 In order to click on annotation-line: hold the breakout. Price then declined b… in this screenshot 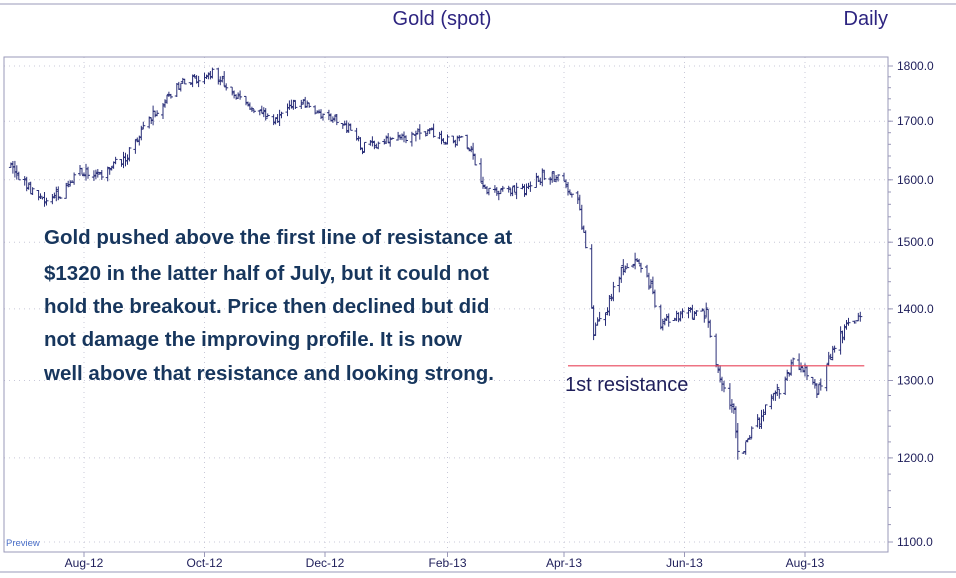, I will do `click(266, 306)`.